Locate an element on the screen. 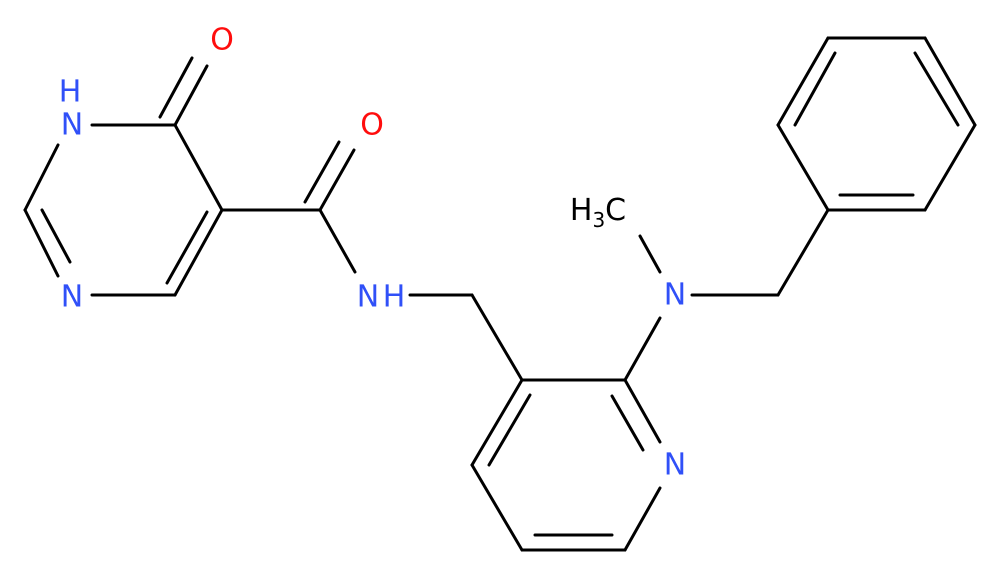 Image resolution: width=998 pixels, height=580 pixels. atom-label-part: H is located at coordinates (581, 210).